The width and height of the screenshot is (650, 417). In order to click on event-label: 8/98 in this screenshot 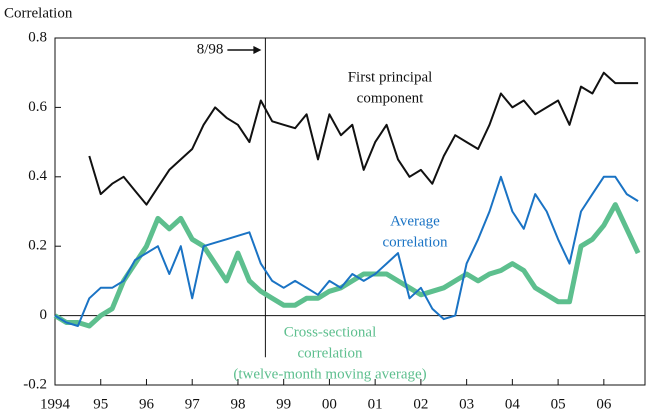, I will do `click(210, 49)`.